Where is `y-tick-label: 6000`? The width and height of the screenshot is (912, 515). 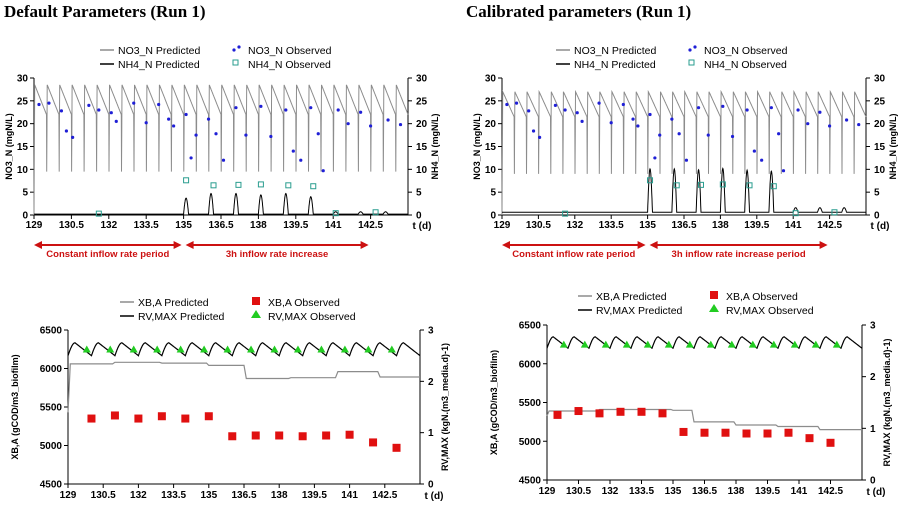
y-tick-label: 6000 is located at coordinates (51, 369).